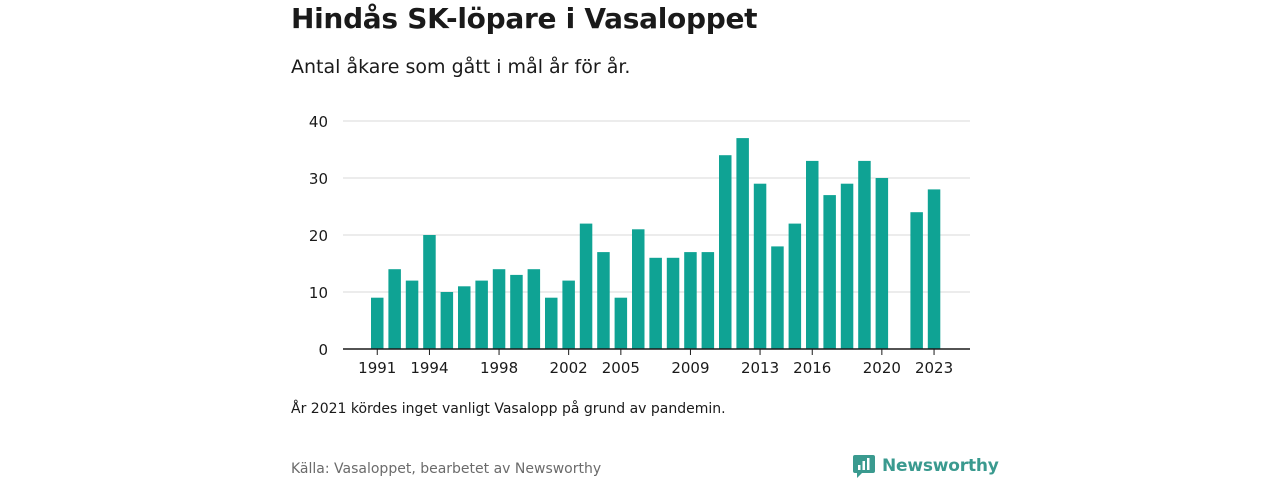  Describe the element at coordinates (429, 292) in the screenshot. I see `bar-1994` at that location.